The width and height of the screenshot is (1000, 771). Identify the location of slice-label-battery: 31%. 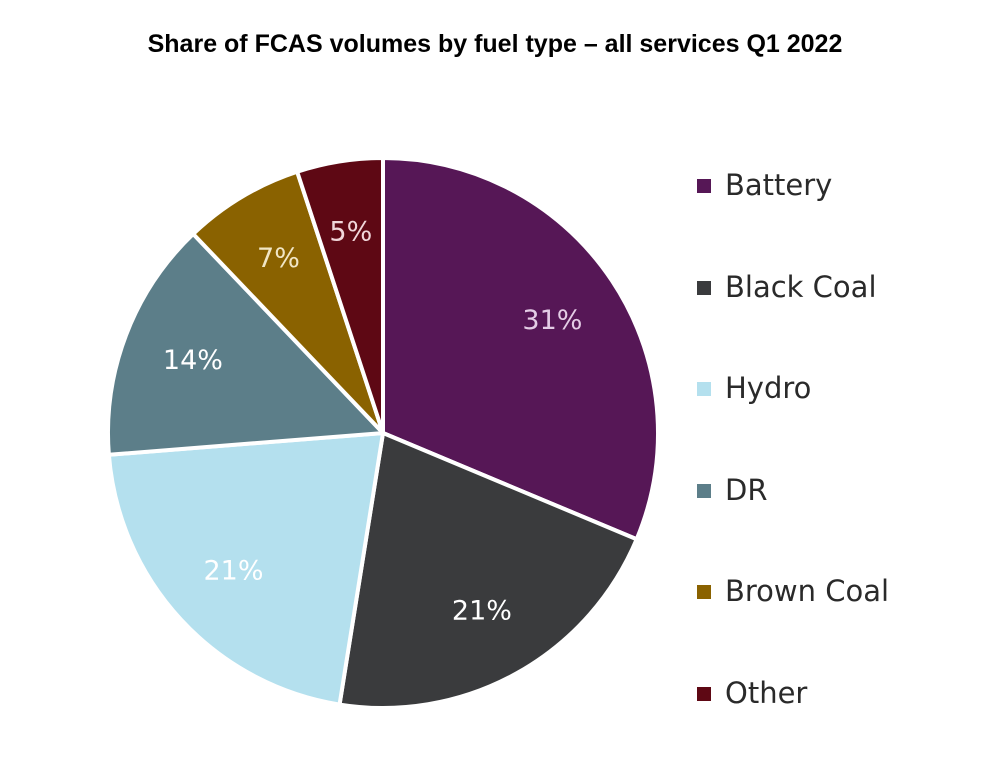
(552, 320).